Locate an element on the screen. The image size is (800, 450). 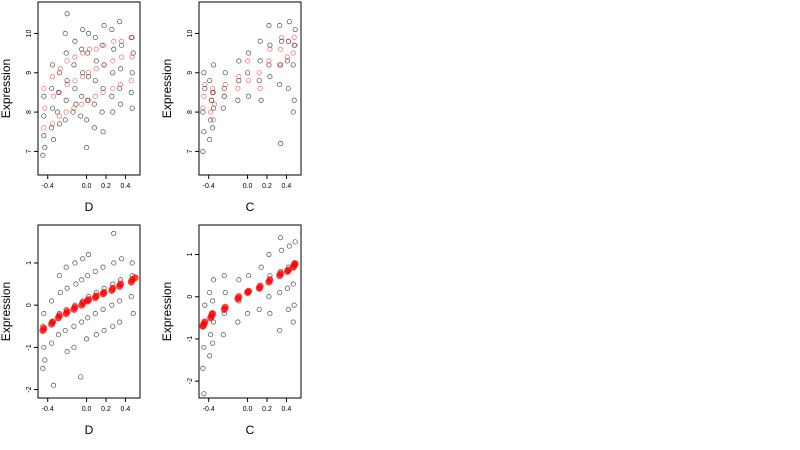
panel-top-left: -0.4 0.0 0.2 0.4 7 8 9 10 D Expression is located at coordinates (70, 107).